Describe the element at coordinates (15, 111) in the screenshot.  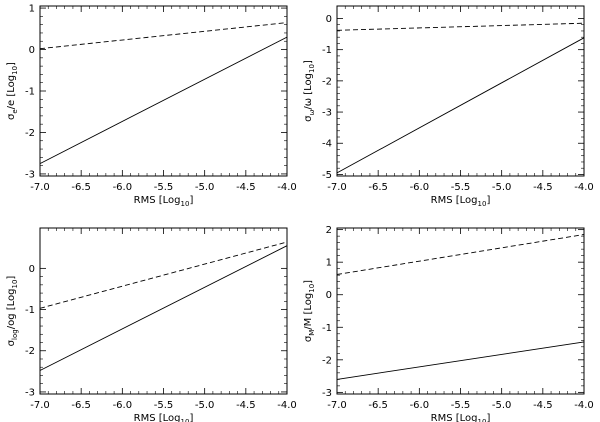
I see `y-axis-label-sigma-subscript: e` at that location.